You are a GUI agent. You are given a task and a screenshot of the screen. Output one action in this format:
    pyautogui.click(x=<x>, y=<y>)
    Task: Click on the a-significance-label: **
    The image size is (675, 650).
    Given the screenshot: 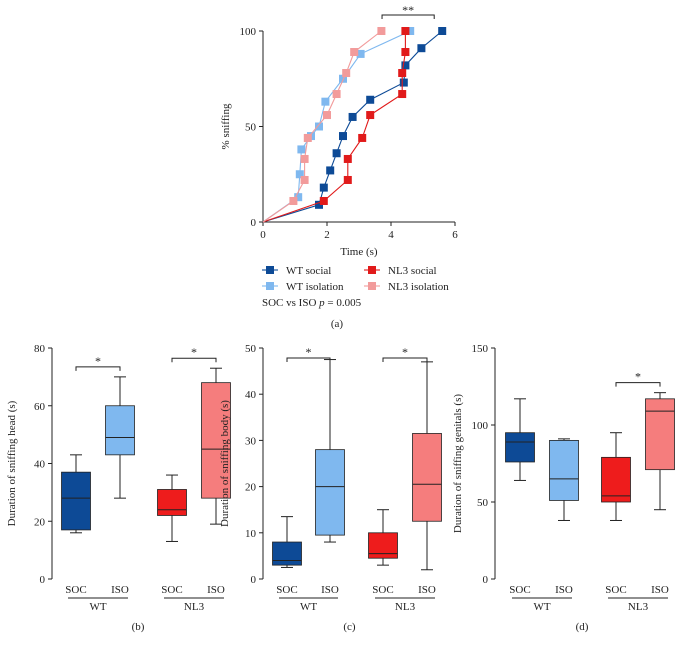 What is the action you would take?
    pyautogui.click(x=408, y=10)
    